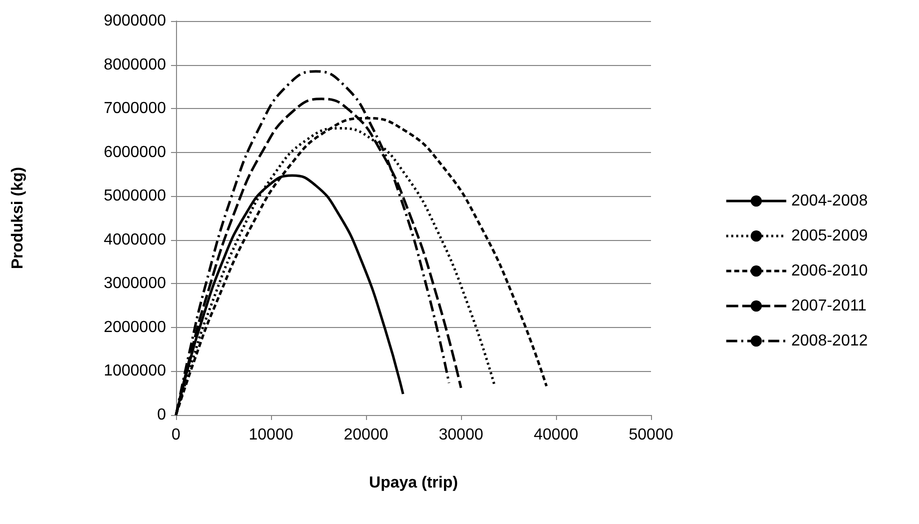  Describe the element at coordinates (366, 435) in the screenshot. I see `x-tick-label: 20000` at that location.